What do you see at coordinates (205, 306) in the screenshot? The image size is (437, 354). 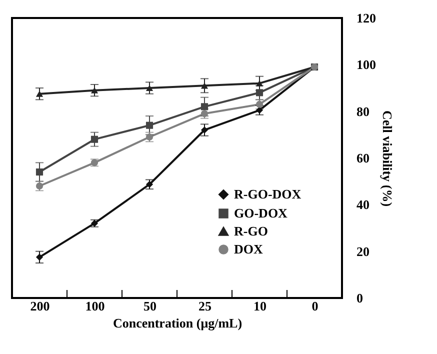 I see `x-tick-label: 25` at bounding box center [205, 306].